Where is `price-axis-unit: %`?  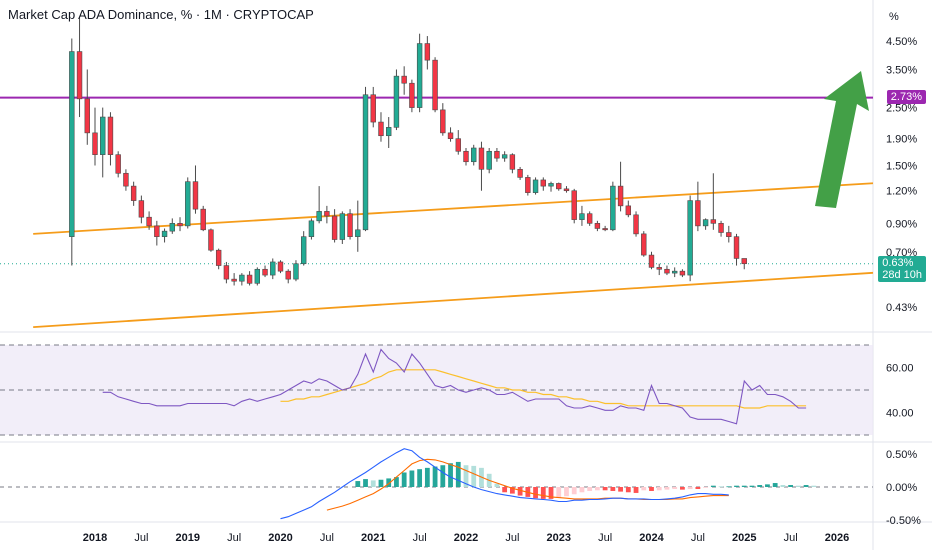 price-axis-unit: % is located at coordinates (894, 17).